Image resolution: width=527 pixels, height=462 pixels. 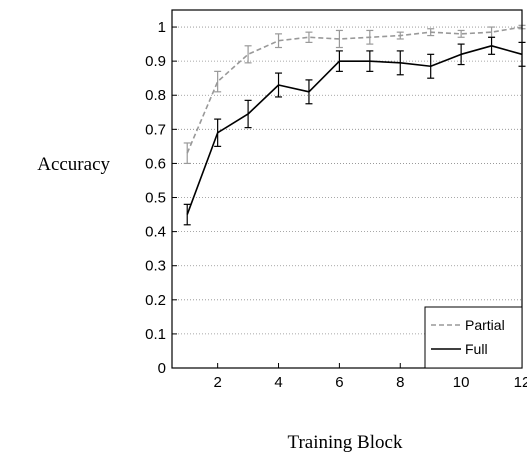 I want to click on y-axis-title: Accuracy, so click(x=73, y=164).